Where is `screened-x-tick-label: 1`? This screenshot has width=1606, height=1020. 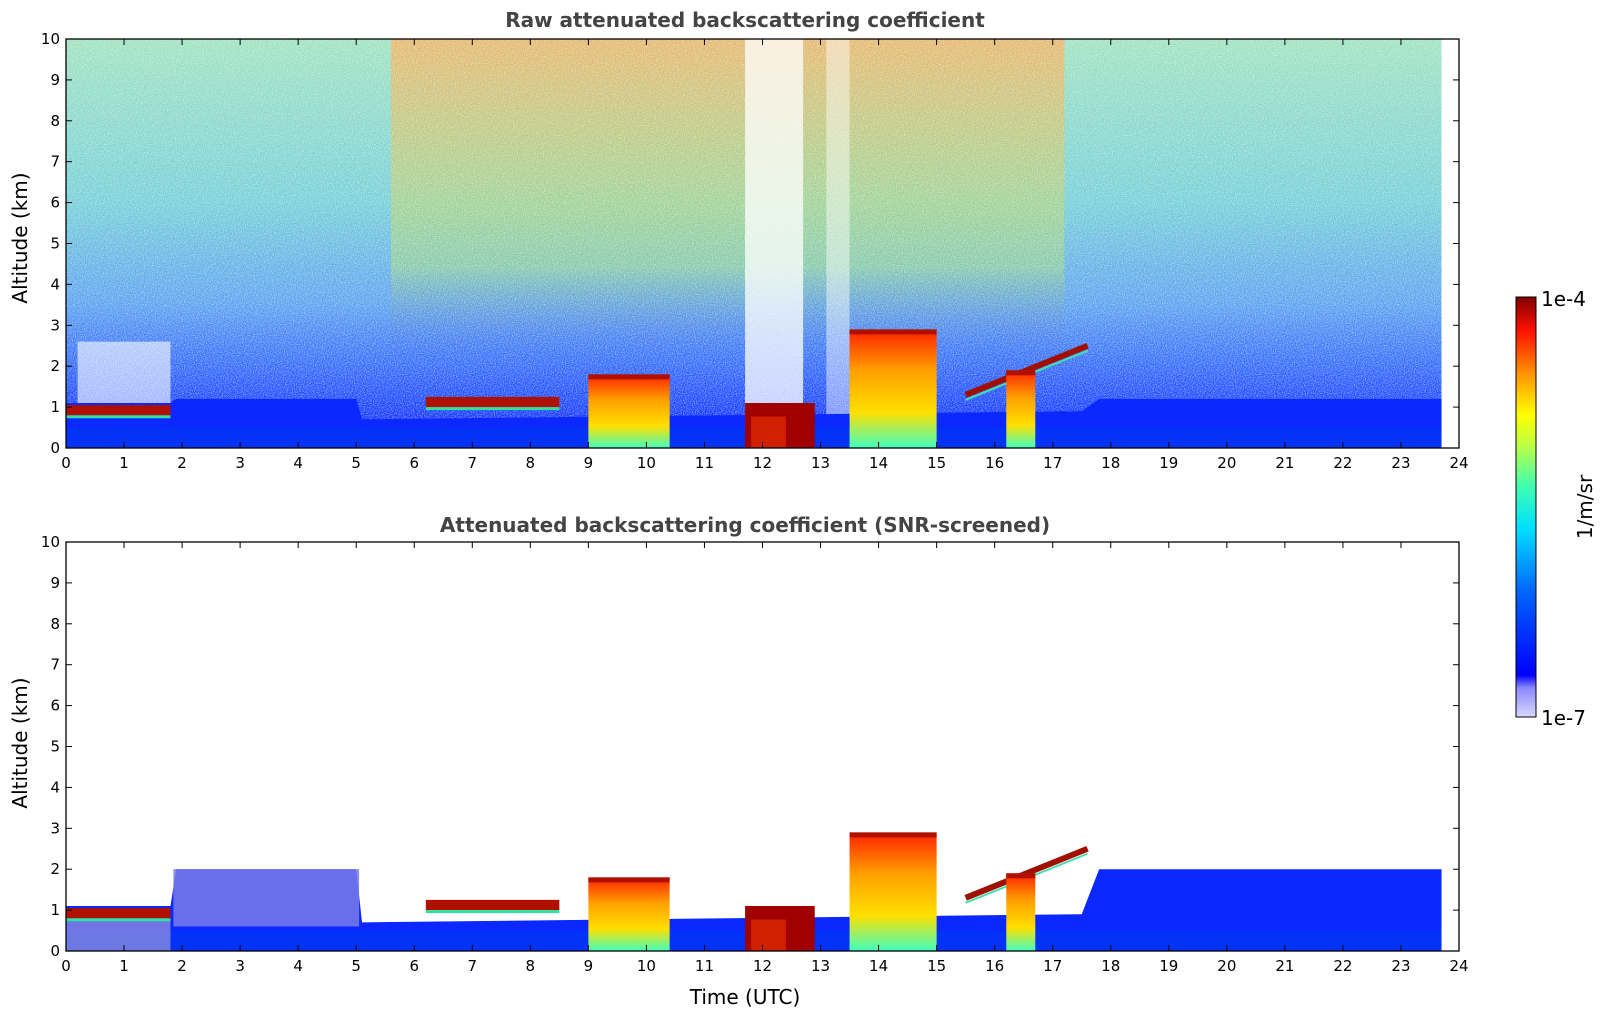 screened-x-tick-label: 1 is located at coordinates (124, 966).